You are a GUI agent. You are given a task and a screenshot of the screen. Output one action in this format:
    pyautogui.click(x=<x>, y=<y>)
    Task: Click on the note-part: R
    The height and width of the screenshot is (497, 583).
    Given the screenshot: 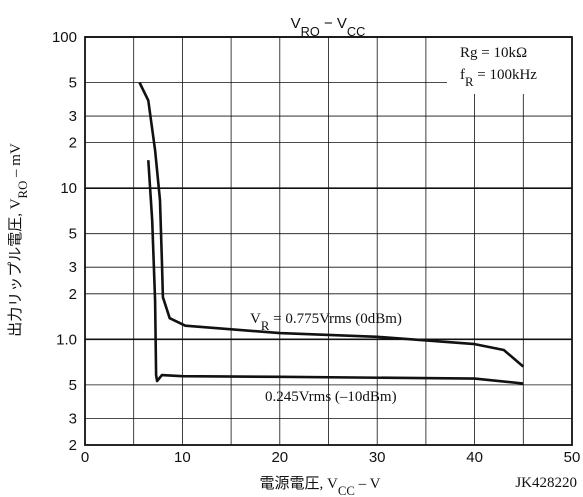 What is the action you would take?
    pyautogui.click(x=469, y=82)
    